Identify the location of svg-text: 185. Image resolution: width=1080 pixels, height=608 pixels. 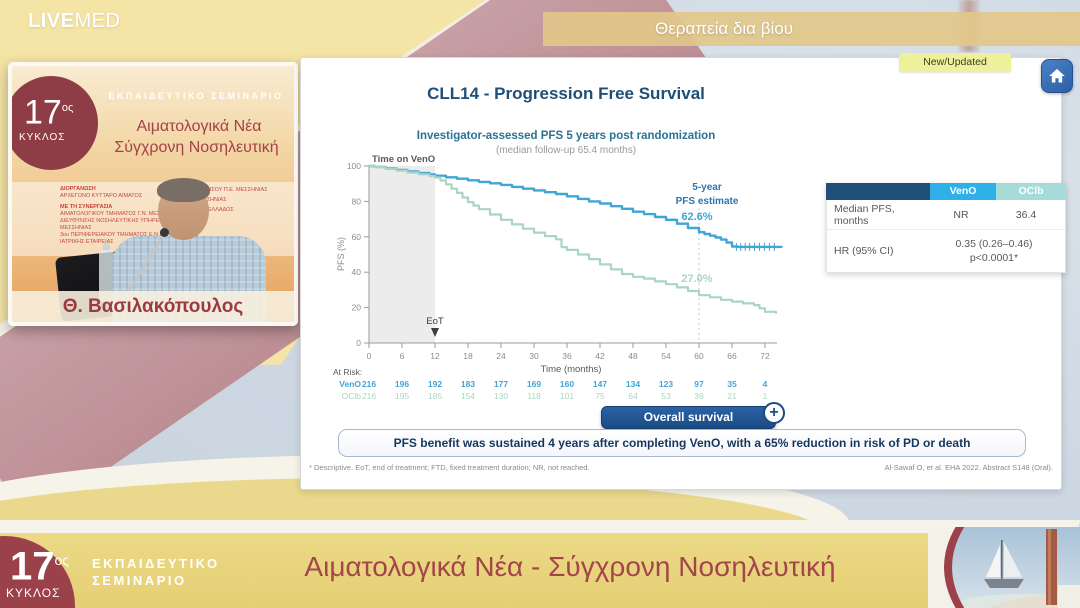
(435, 396).